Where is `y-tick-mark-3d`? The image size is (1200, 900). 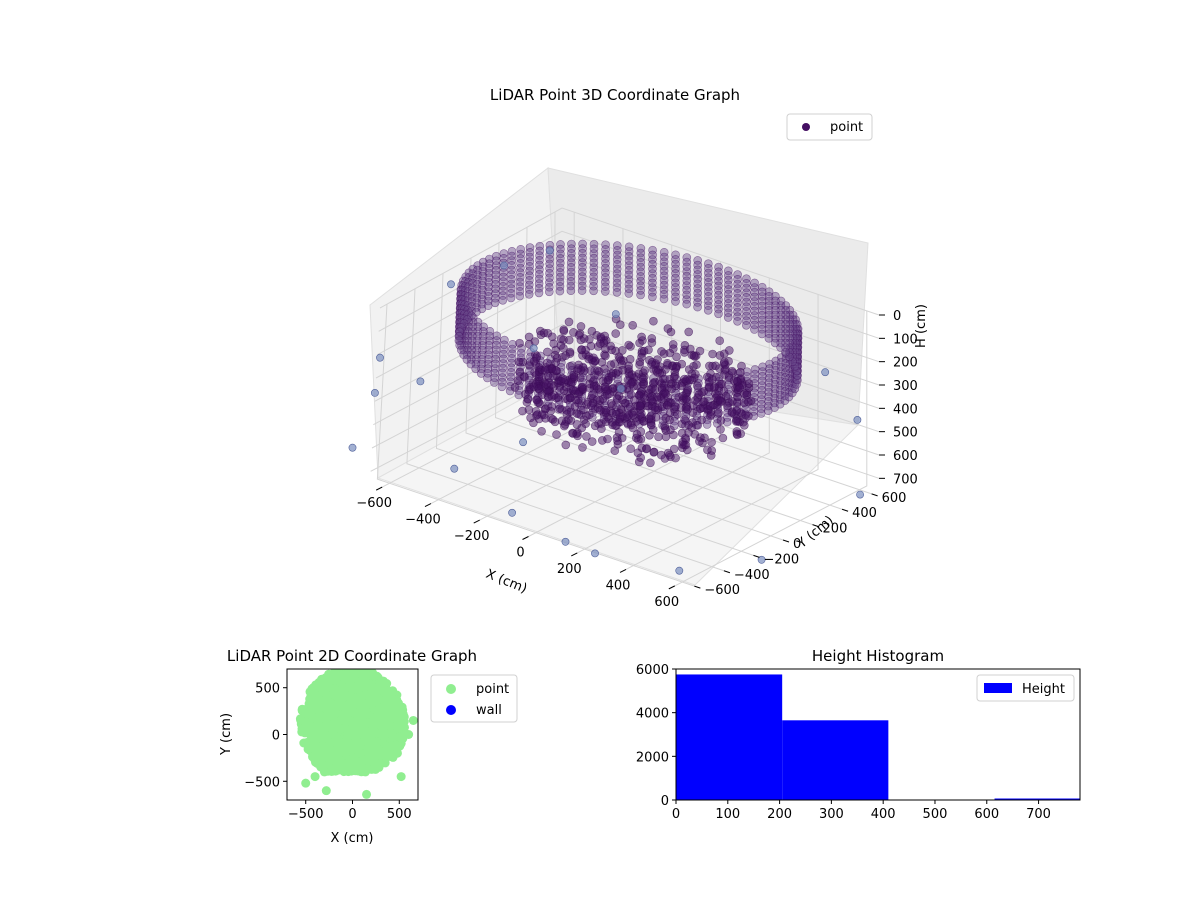 y-tick-mark-3d is located at coordinates (697, 587).